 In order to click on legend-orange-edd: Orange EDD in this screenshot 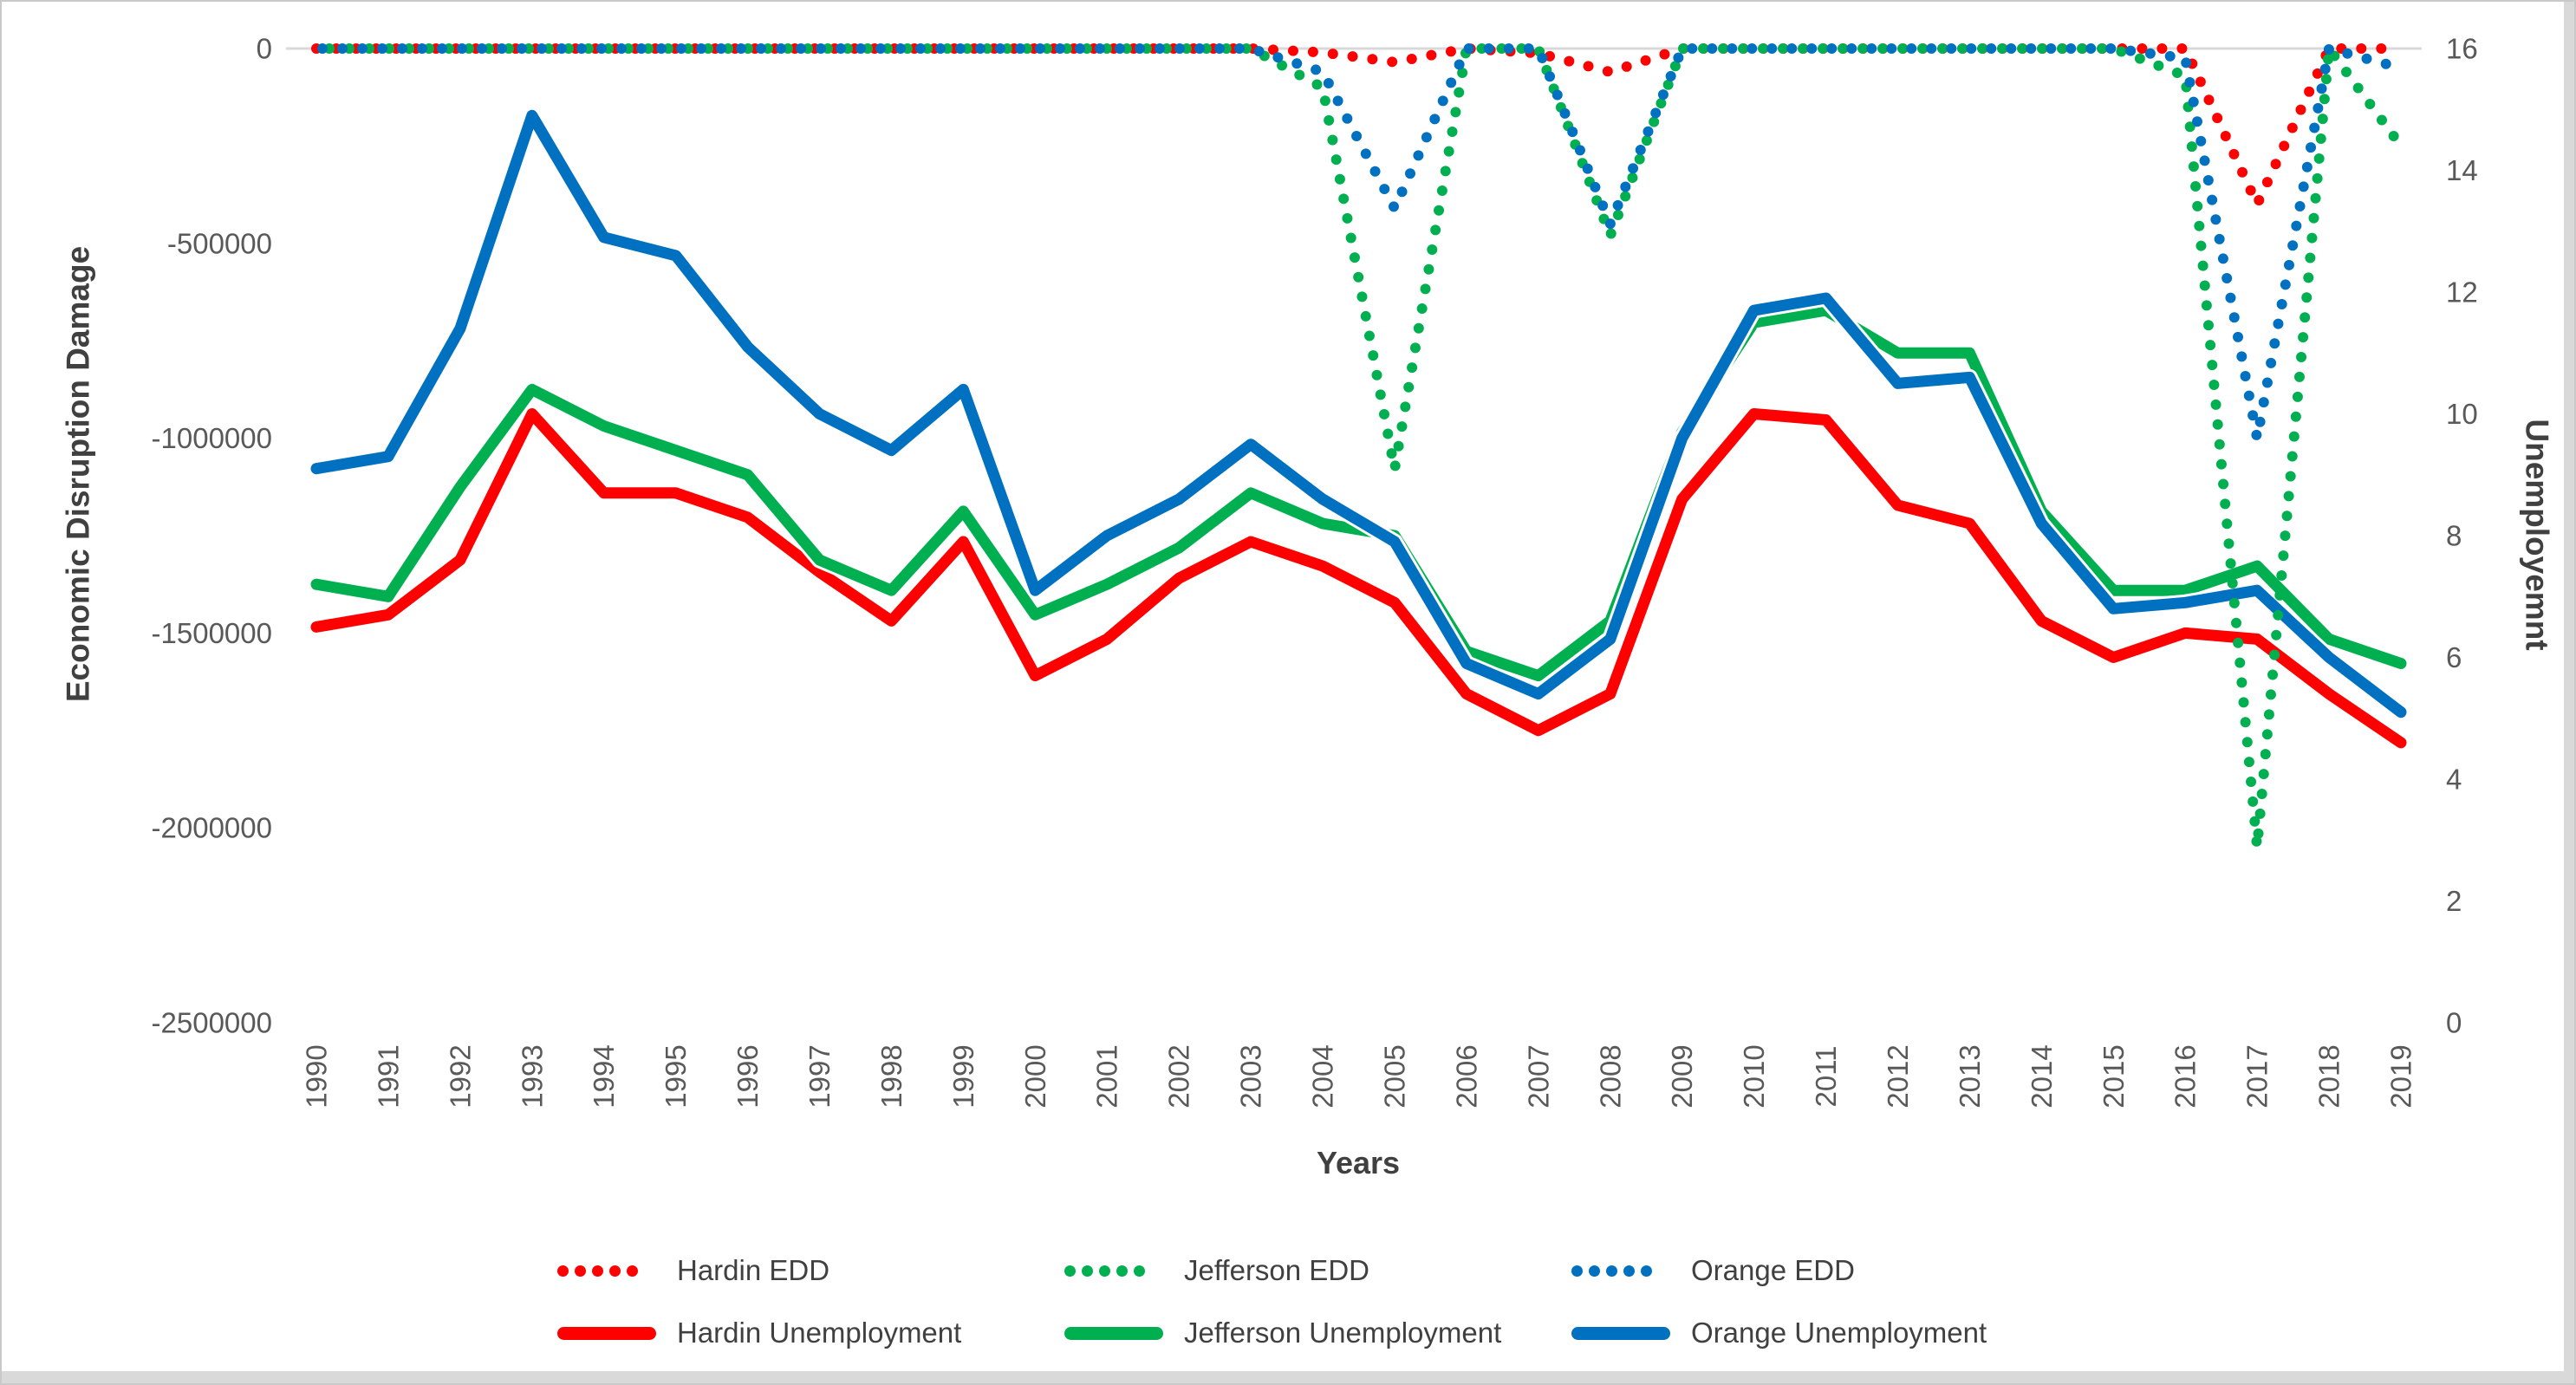, I will do `click(1824, 1270)`.